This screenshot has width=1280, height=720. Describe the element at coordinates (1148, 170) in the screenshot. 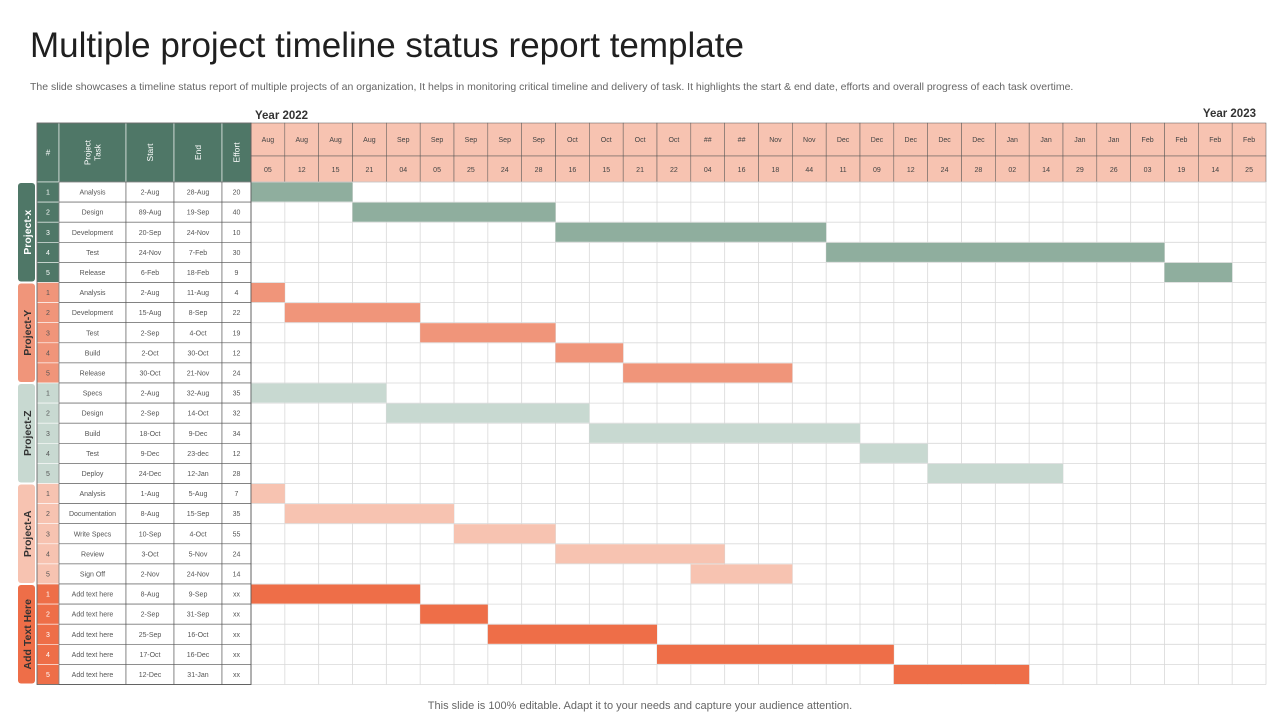

I see `timeline-day-label: 03` at that location.